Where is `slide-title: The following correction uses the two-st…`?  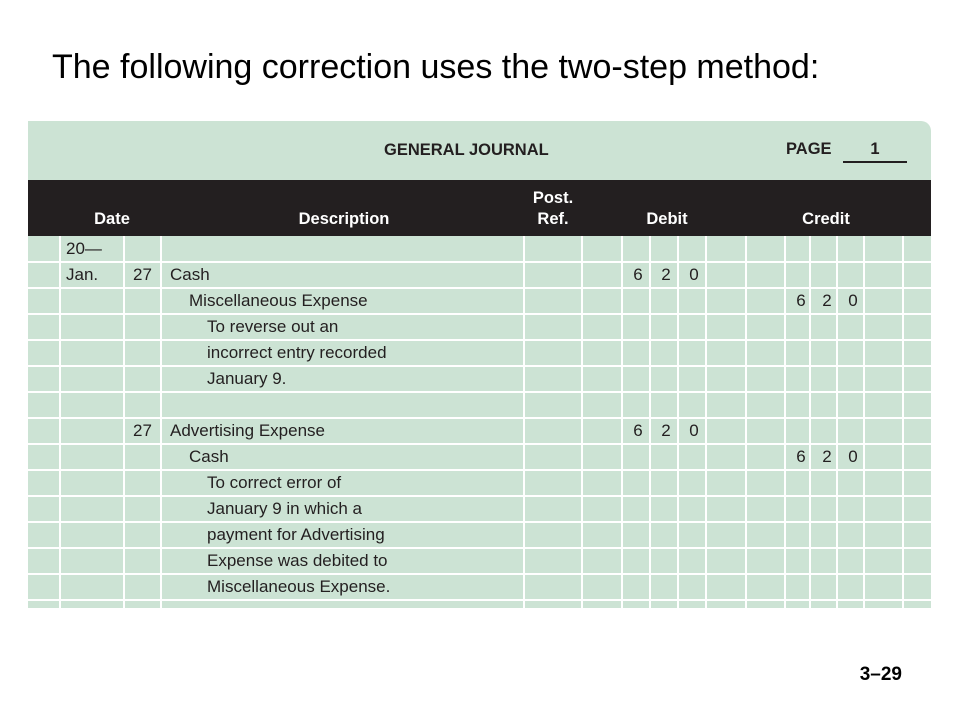 slide-title: The following correction uses the two-st… is located at coordinates (436, 67).